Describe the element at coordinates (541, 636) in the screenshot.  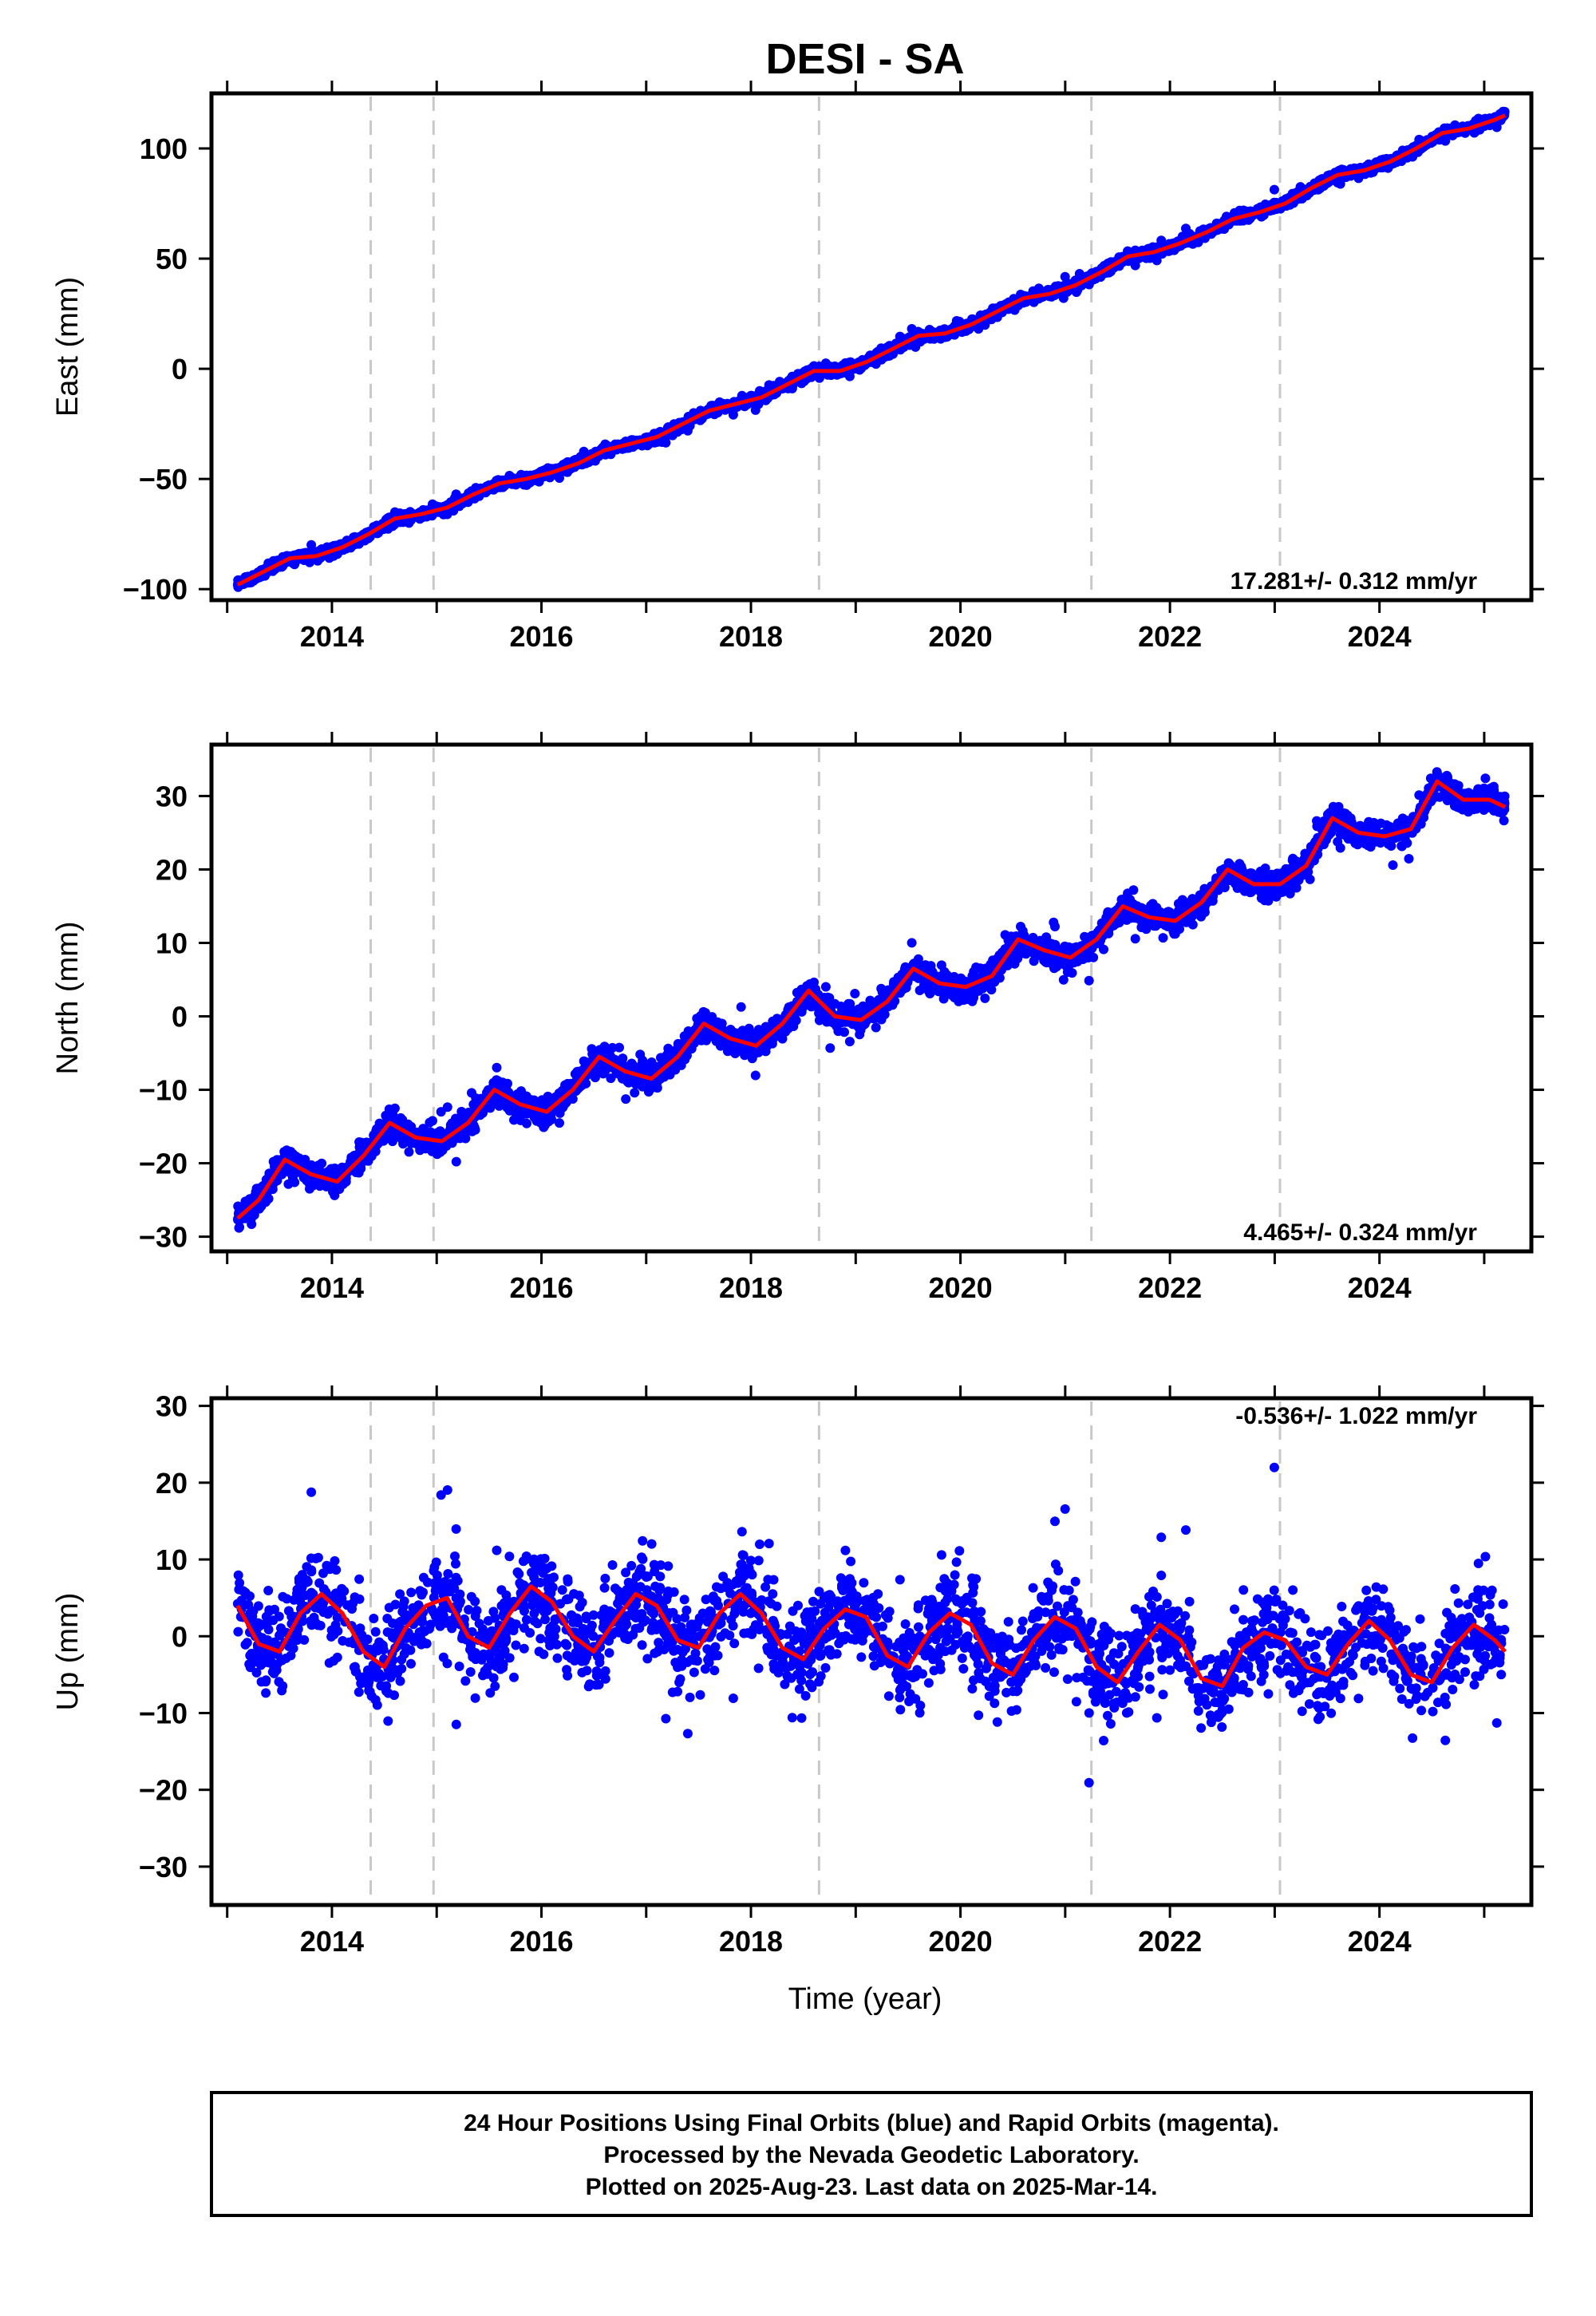
I see `x-tick-label: 2016` at that location.